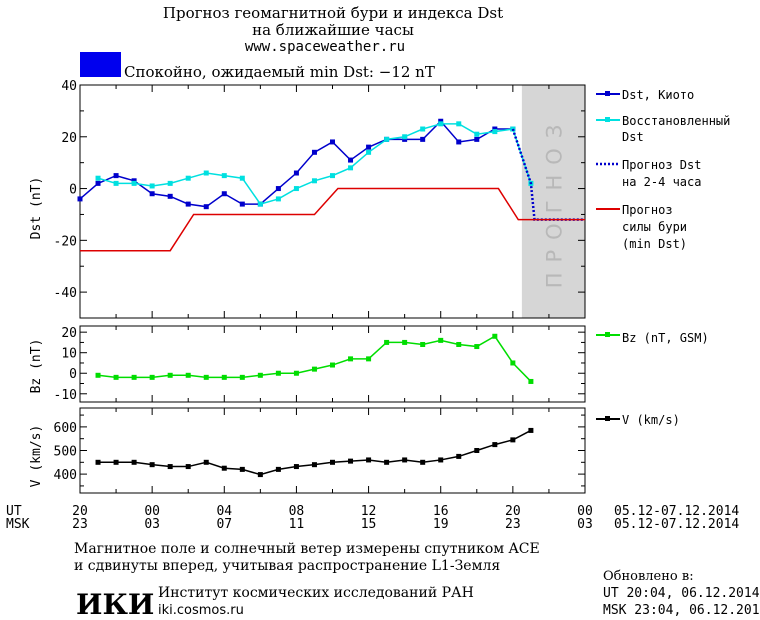 This screenshot has height=620, width=760. What do you see at coordinates (320, 364) in the screenshot?
I see `bz-panel: 20 10 0 -10` at bounding box center [320, 364].